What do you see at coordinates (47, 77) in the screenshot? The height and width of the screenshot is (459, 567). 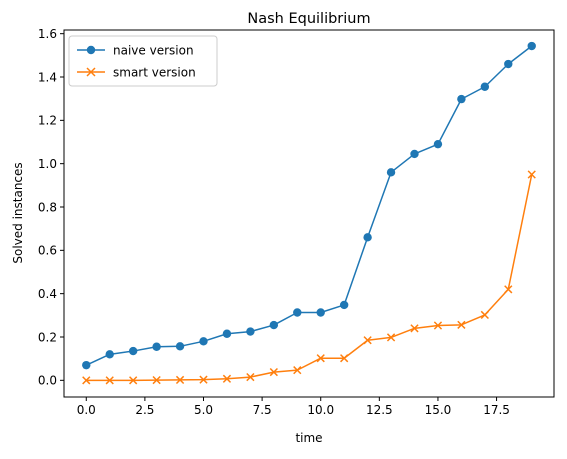 I see `y-tick-label: 1.4` at bounding box center [47, 77].